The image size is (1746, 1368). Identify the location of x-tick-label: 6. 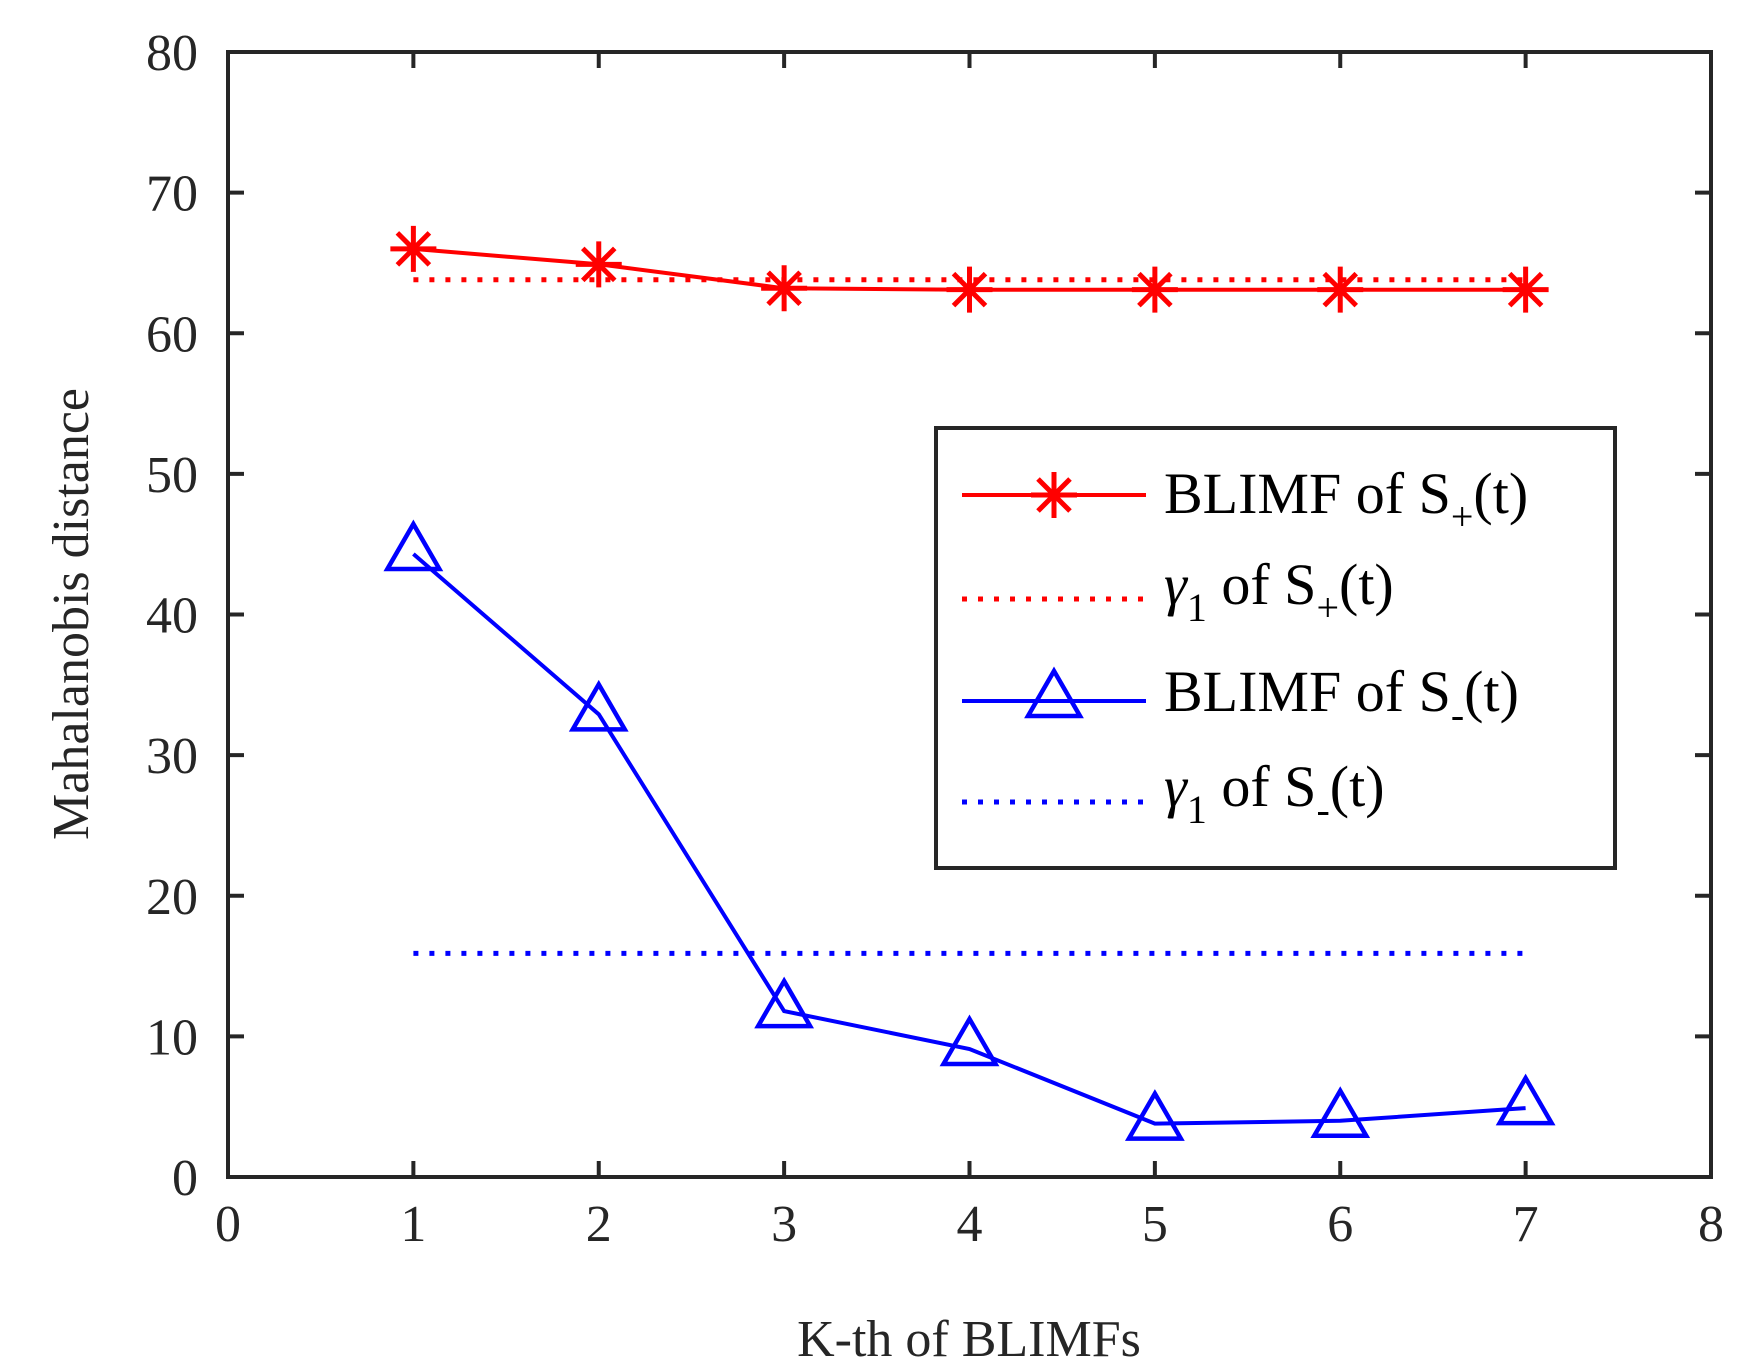
(1340, 1224).